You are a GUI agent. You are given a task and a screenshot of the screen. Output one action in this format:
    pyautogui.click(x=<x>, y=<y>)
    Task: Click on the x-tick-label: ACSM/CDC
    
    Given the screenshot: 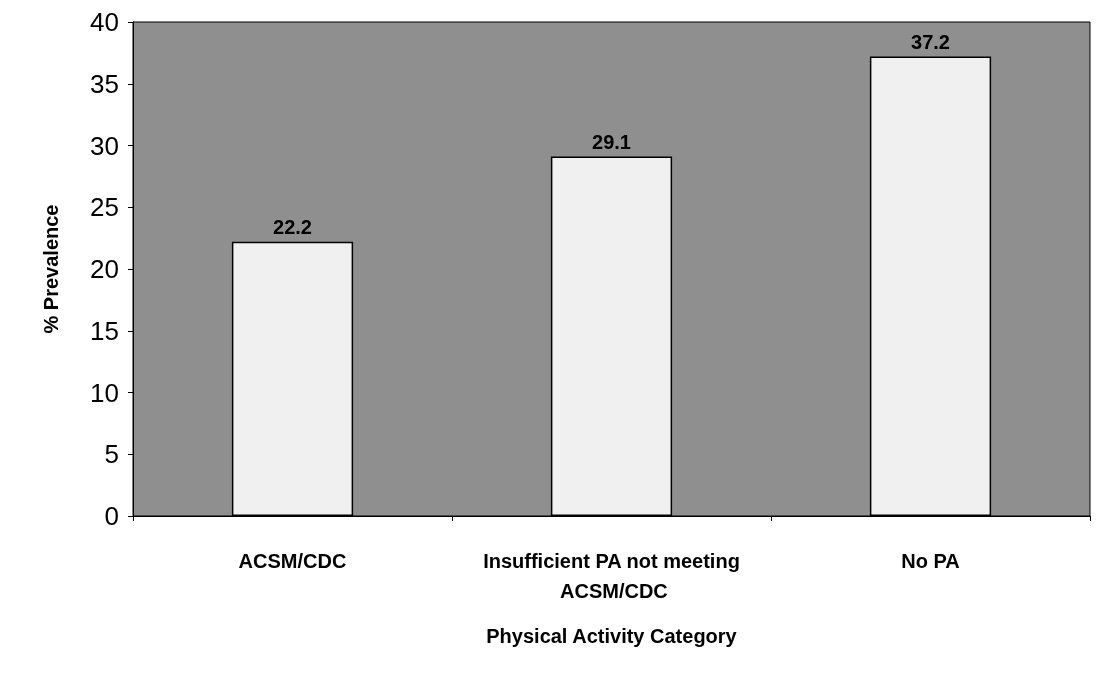 What is the action you would take?
    pyautogui.click(x=292, y=561)
    